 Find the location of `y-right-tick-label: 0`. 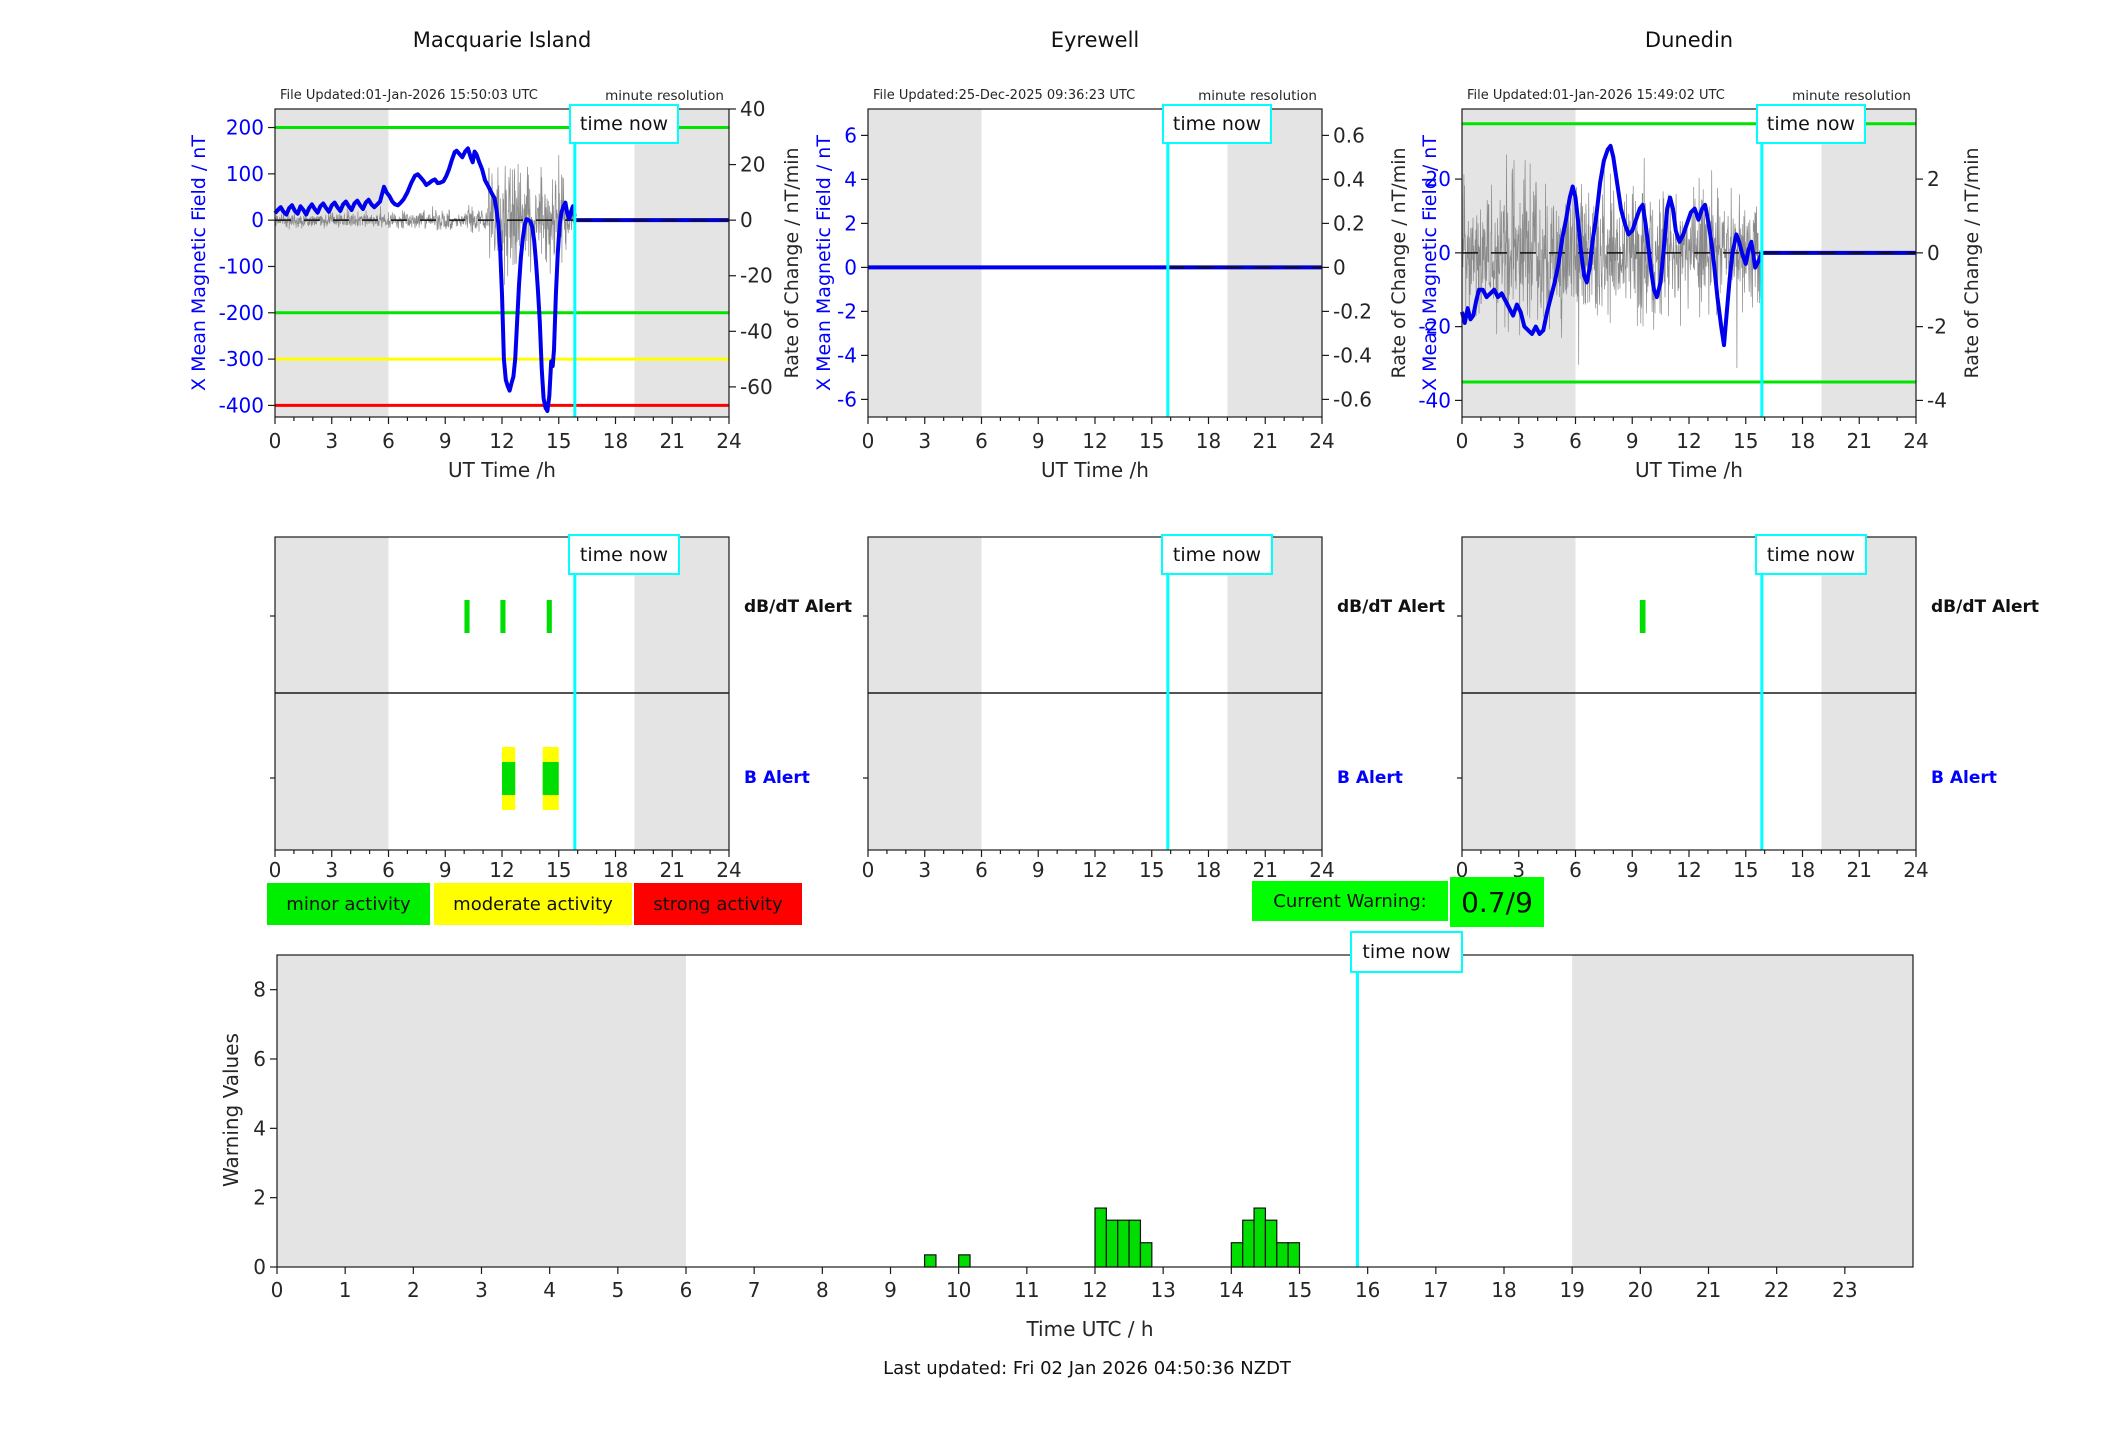

y-right-tick-label: 0 is located at coordinates (1933, 253).